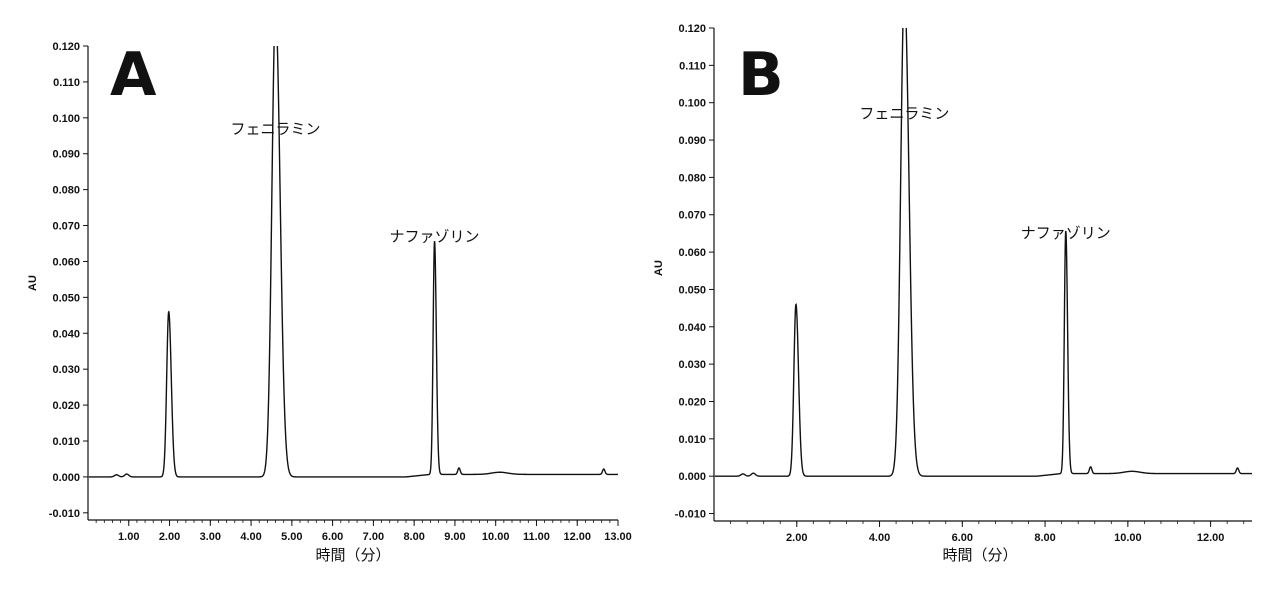 Image resolution: width=1280 pixels, height=597 pixels. I want to click on x-tick-label: 11.00, so click(536, 537).